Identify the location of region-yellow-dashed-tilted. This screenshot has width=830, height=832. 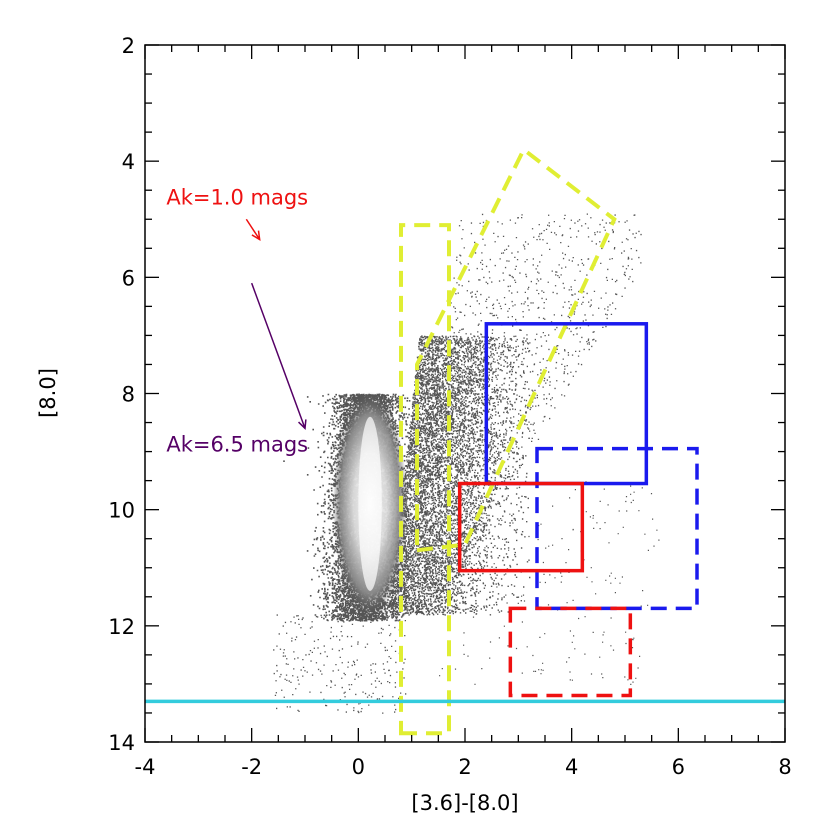
(516, 349).